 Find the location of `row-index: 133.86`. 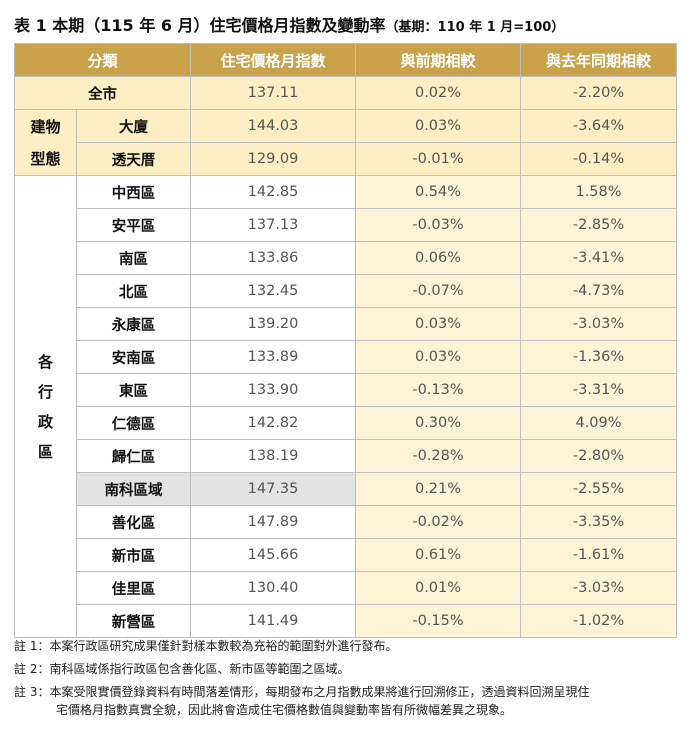

row-index: 133.86 is located at coordinates (273, 258).